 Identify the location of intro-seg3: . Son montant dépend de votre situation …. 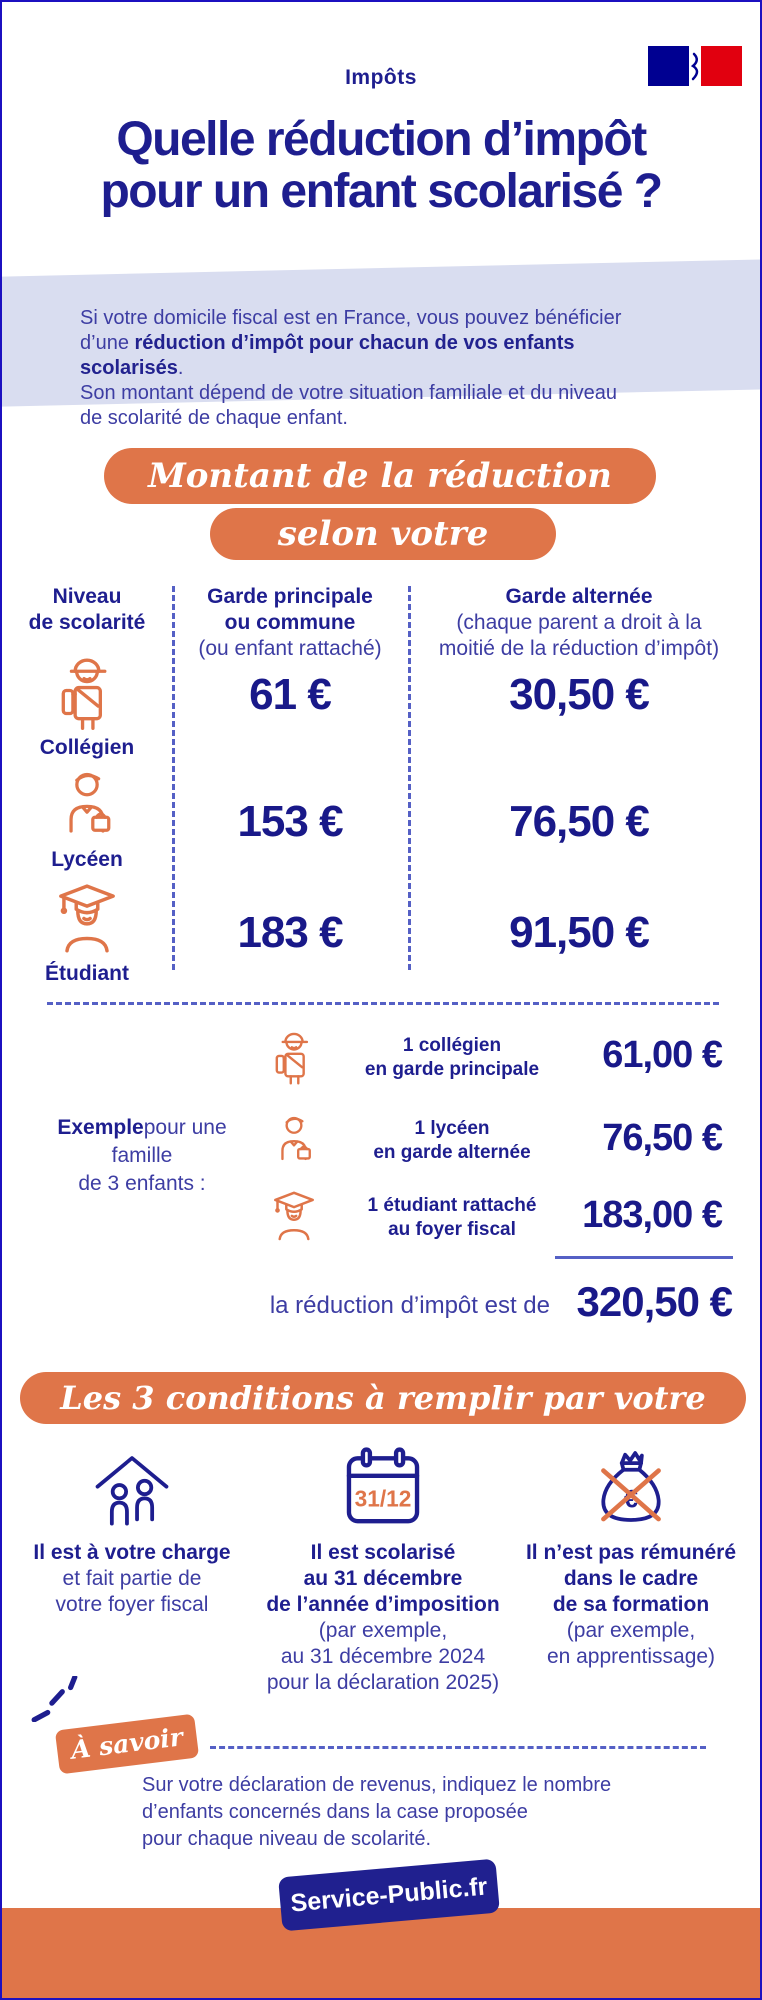
(349, 393).